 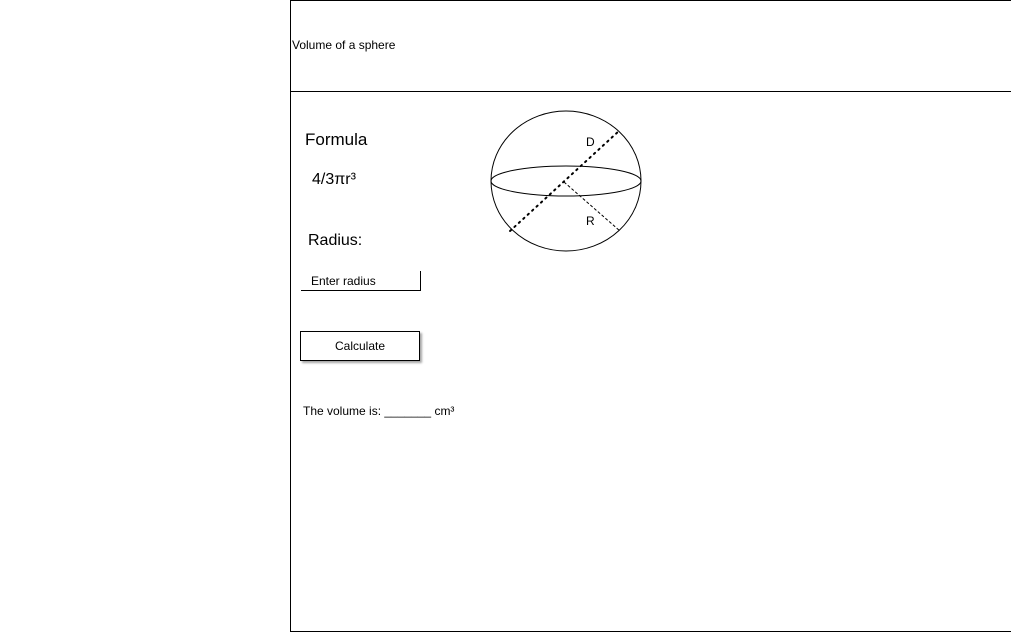 I want to click on result-unit: cm³, so click(x=444, y=411).